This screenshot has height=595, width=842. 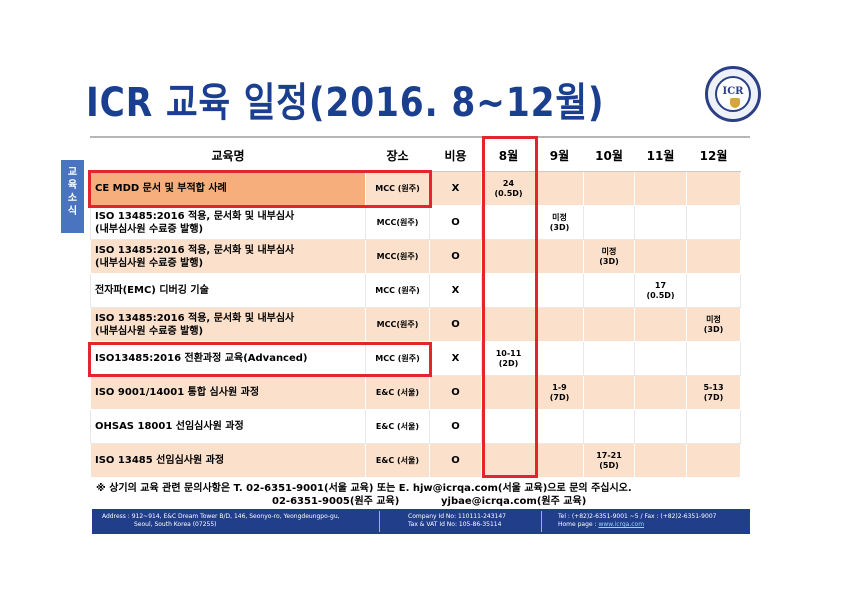 I want to click on table-row: OHSAS 18001 선임심사원 과정 E&C (서울) O, so click(x=415, y=426).